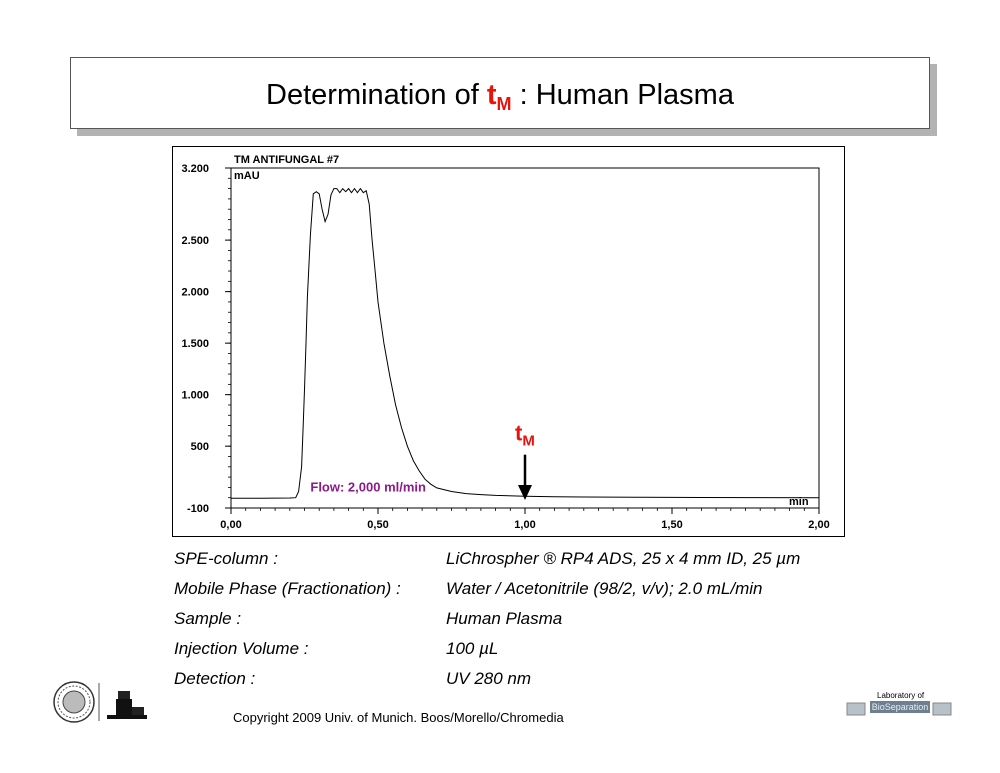 This screenshot has width=1000, height=773. I want to click on tm-marker-sub: M, so click(528, 441).